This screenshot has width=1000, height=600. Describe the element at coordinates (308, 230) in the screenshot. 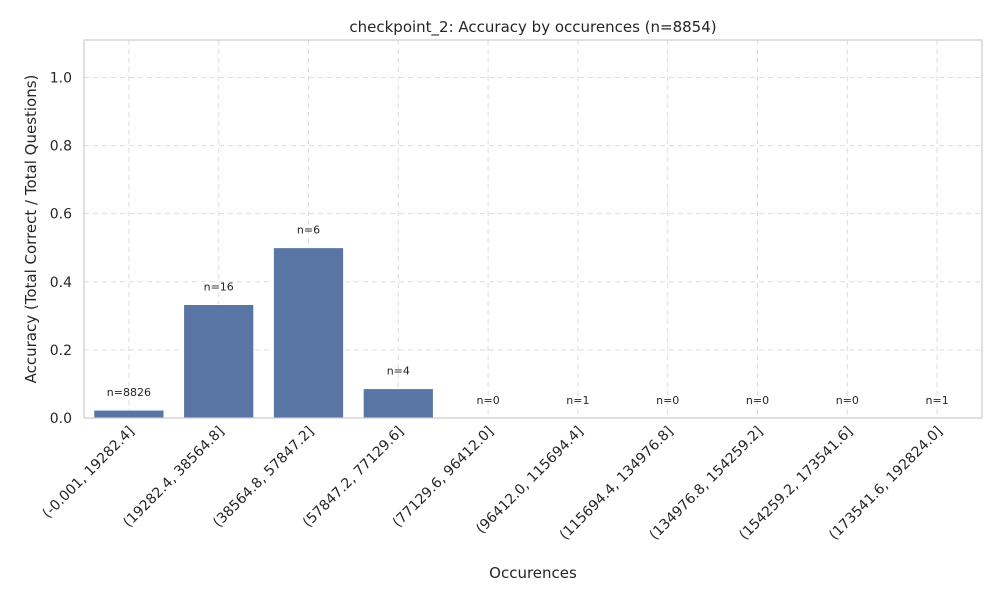

I see `bar-count-label: n=6` at that location.